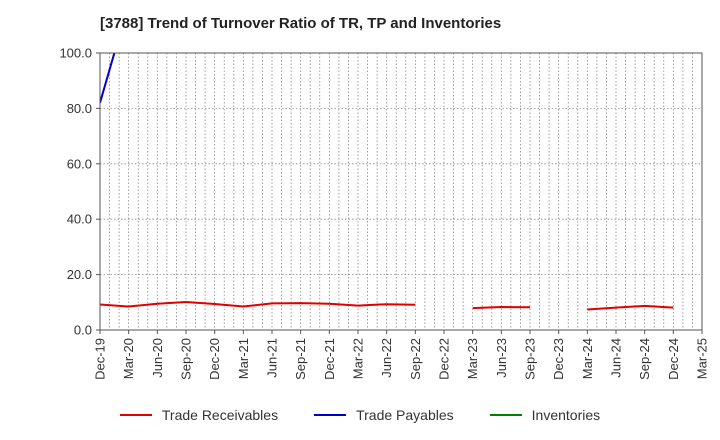 The image size is (720, 440). What do you see at coordinates (405, 415) in the screenshot?
I see `legend-label: Trade Payables` at bounding box center [405, 415].